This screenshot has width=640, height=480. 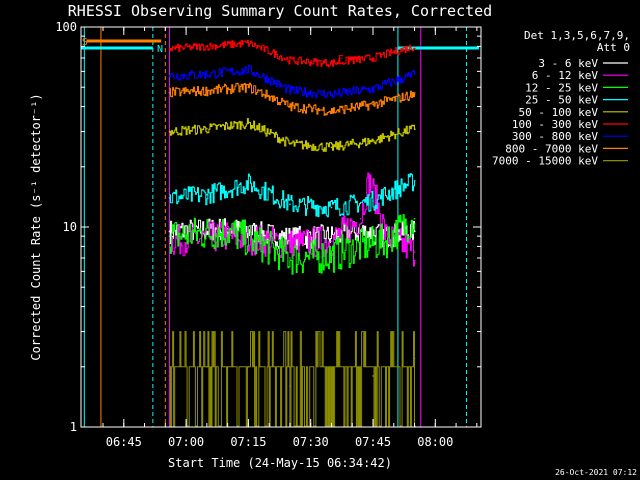 What do you see at coordinates (36, 226) in the screenshot?
I see `y-axis-label: Corrected Count Rate (s⁻¹ detector⁻¹)` at bounding box center [36, 226].